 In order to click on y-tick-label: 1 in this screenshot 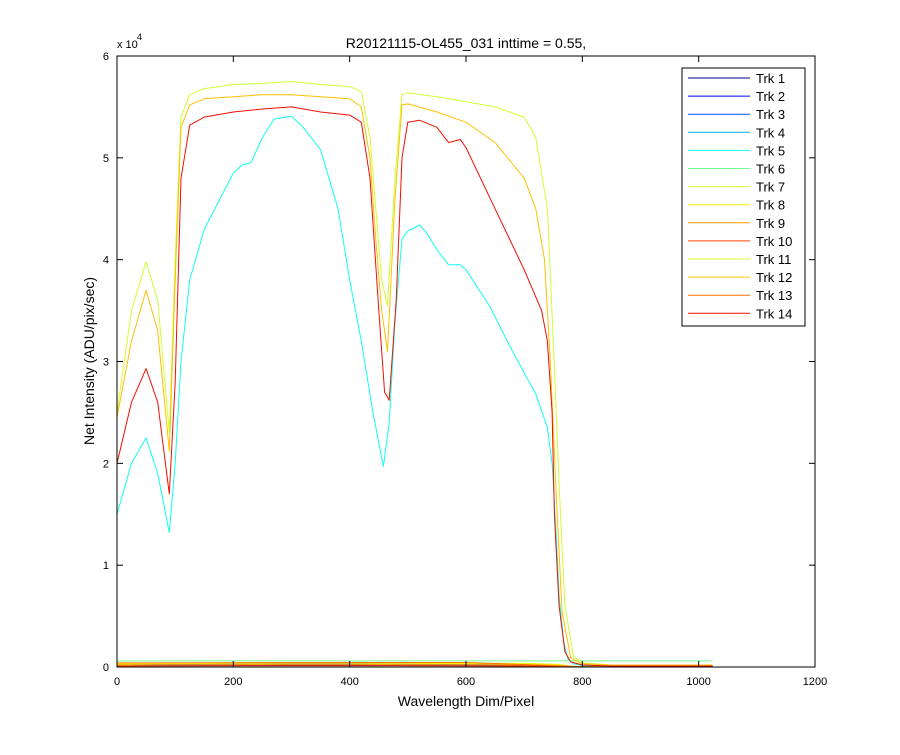, I will do `click(106, 566)`.